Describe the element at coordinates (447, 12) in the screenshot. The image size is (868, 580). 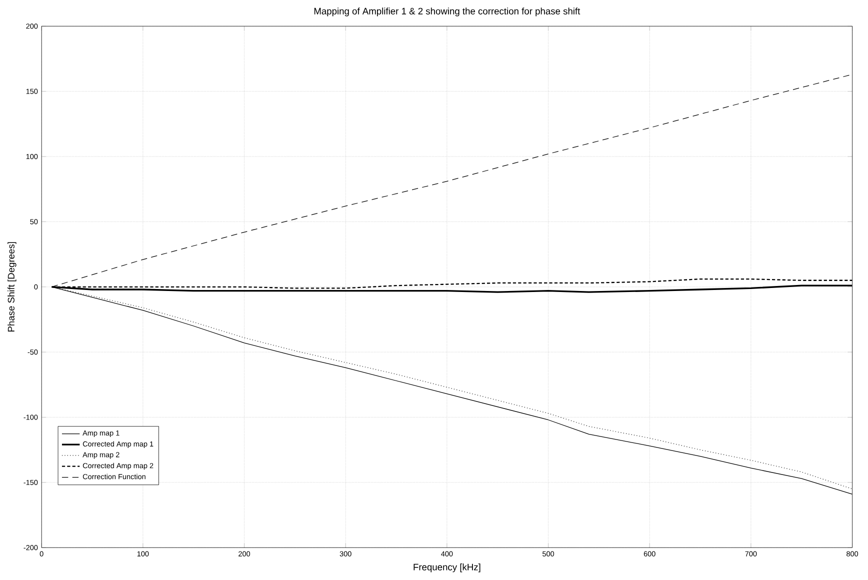
I see `chart-title: Mapping of Amplifier 1 & 2 showing the correction for phase shift` at that location.